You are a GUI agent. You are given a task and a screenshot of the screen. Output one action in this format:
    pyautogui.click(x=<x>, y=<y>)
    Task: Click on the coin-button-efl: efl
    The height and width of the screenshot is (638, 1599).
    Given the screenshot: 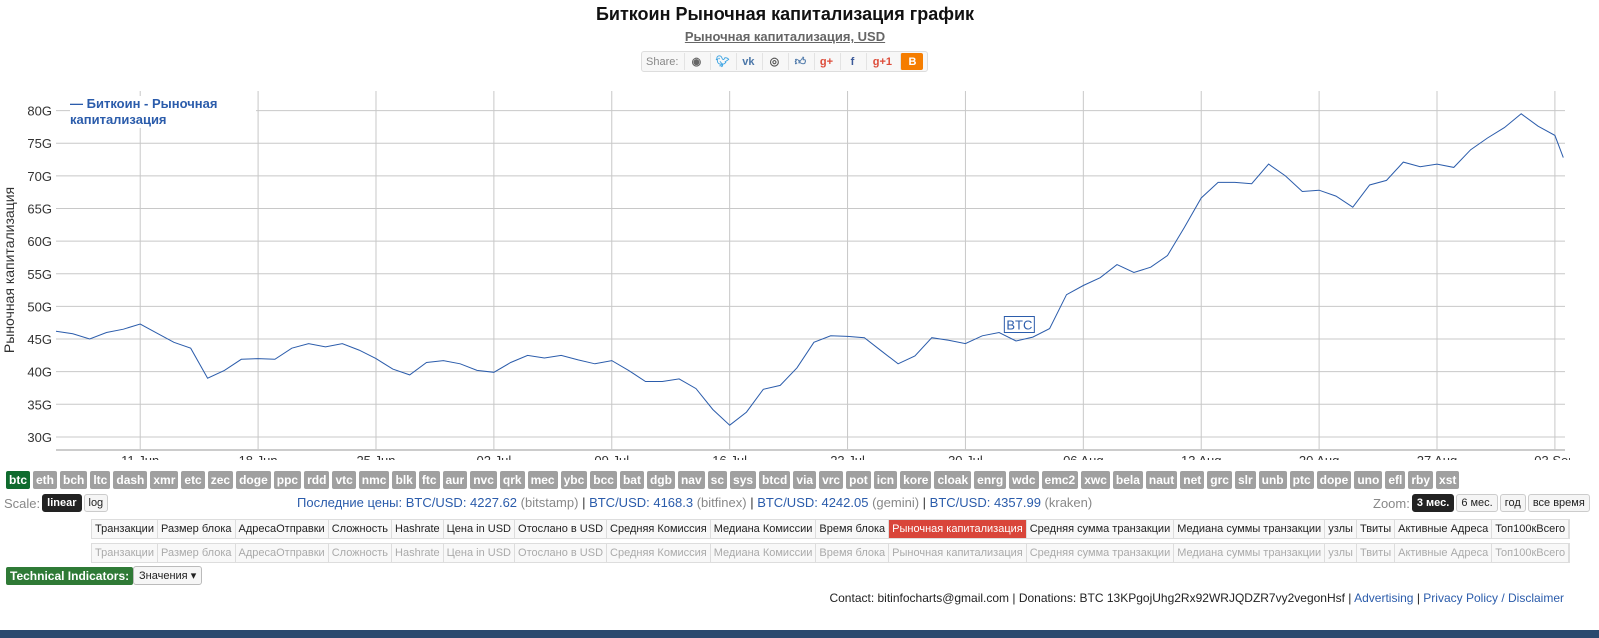 What is the action you would take?
    pyautogui.click(x=1395, y=480)
    